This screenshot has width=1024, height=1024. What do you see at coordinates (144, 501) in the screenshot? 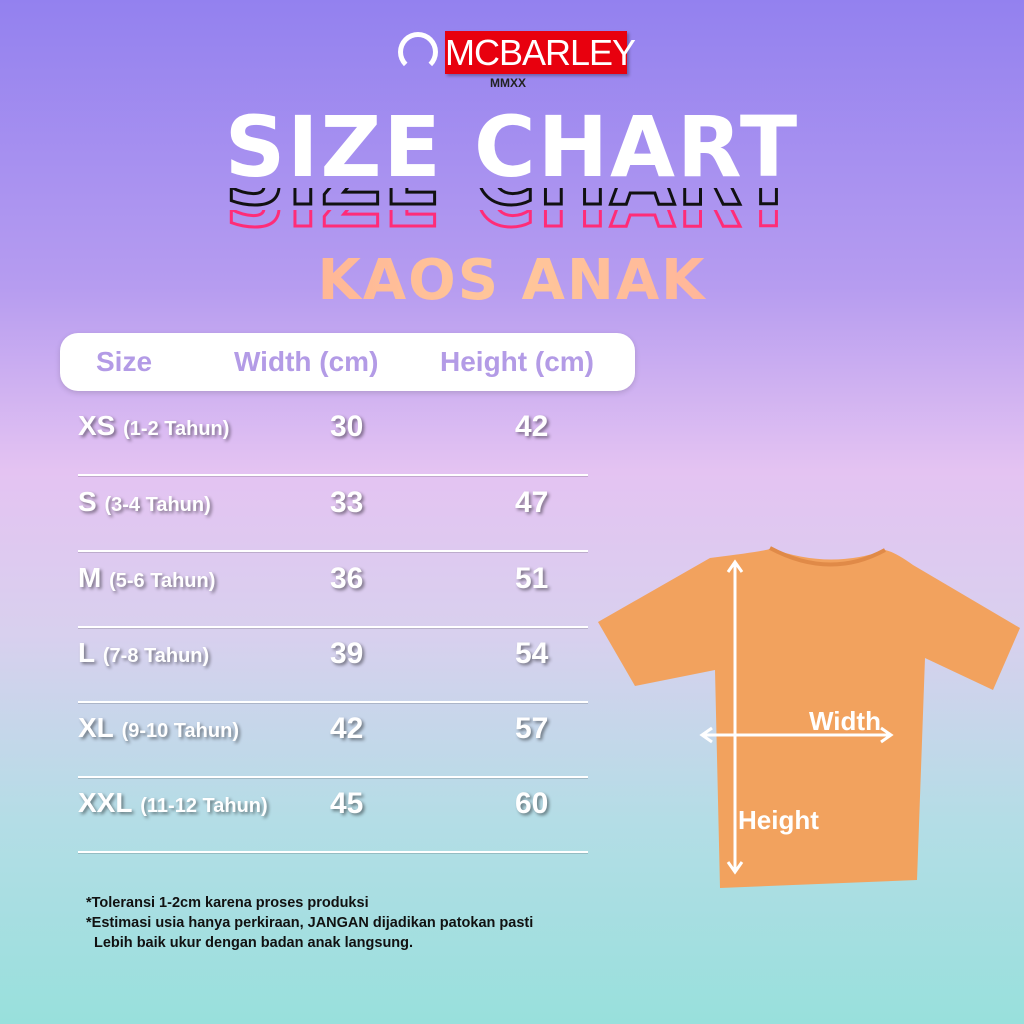
I see `size-cell: S (3-4 Tahun)` at bounding box center [144, 501].